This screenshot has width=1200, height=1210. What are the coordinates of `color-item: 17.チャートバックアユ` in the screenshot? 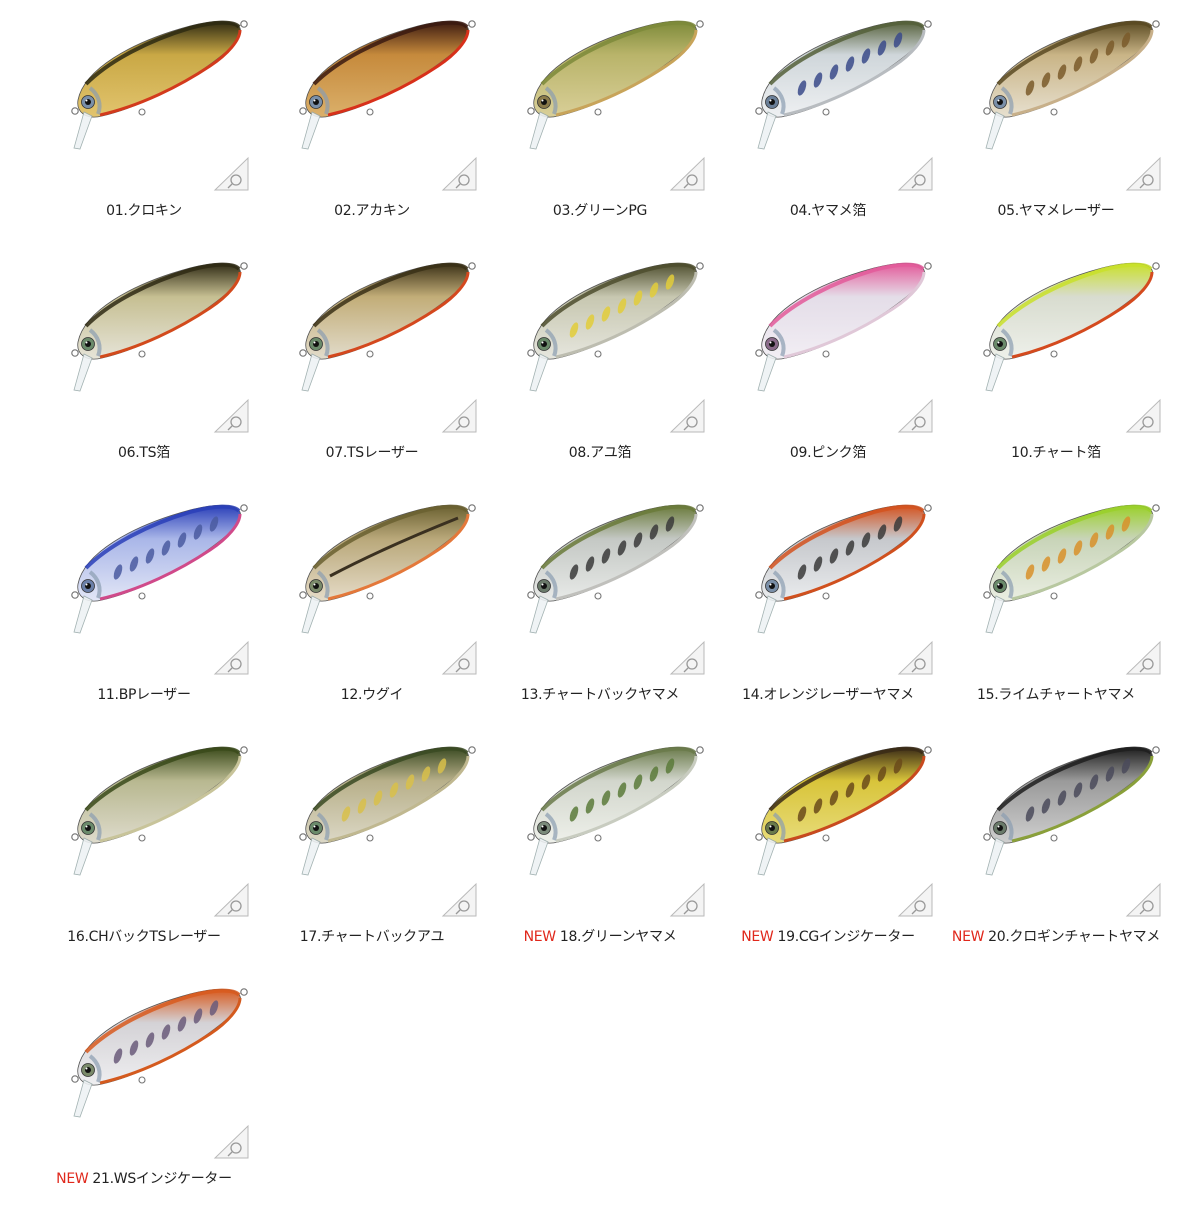 It's located at (372, 847).